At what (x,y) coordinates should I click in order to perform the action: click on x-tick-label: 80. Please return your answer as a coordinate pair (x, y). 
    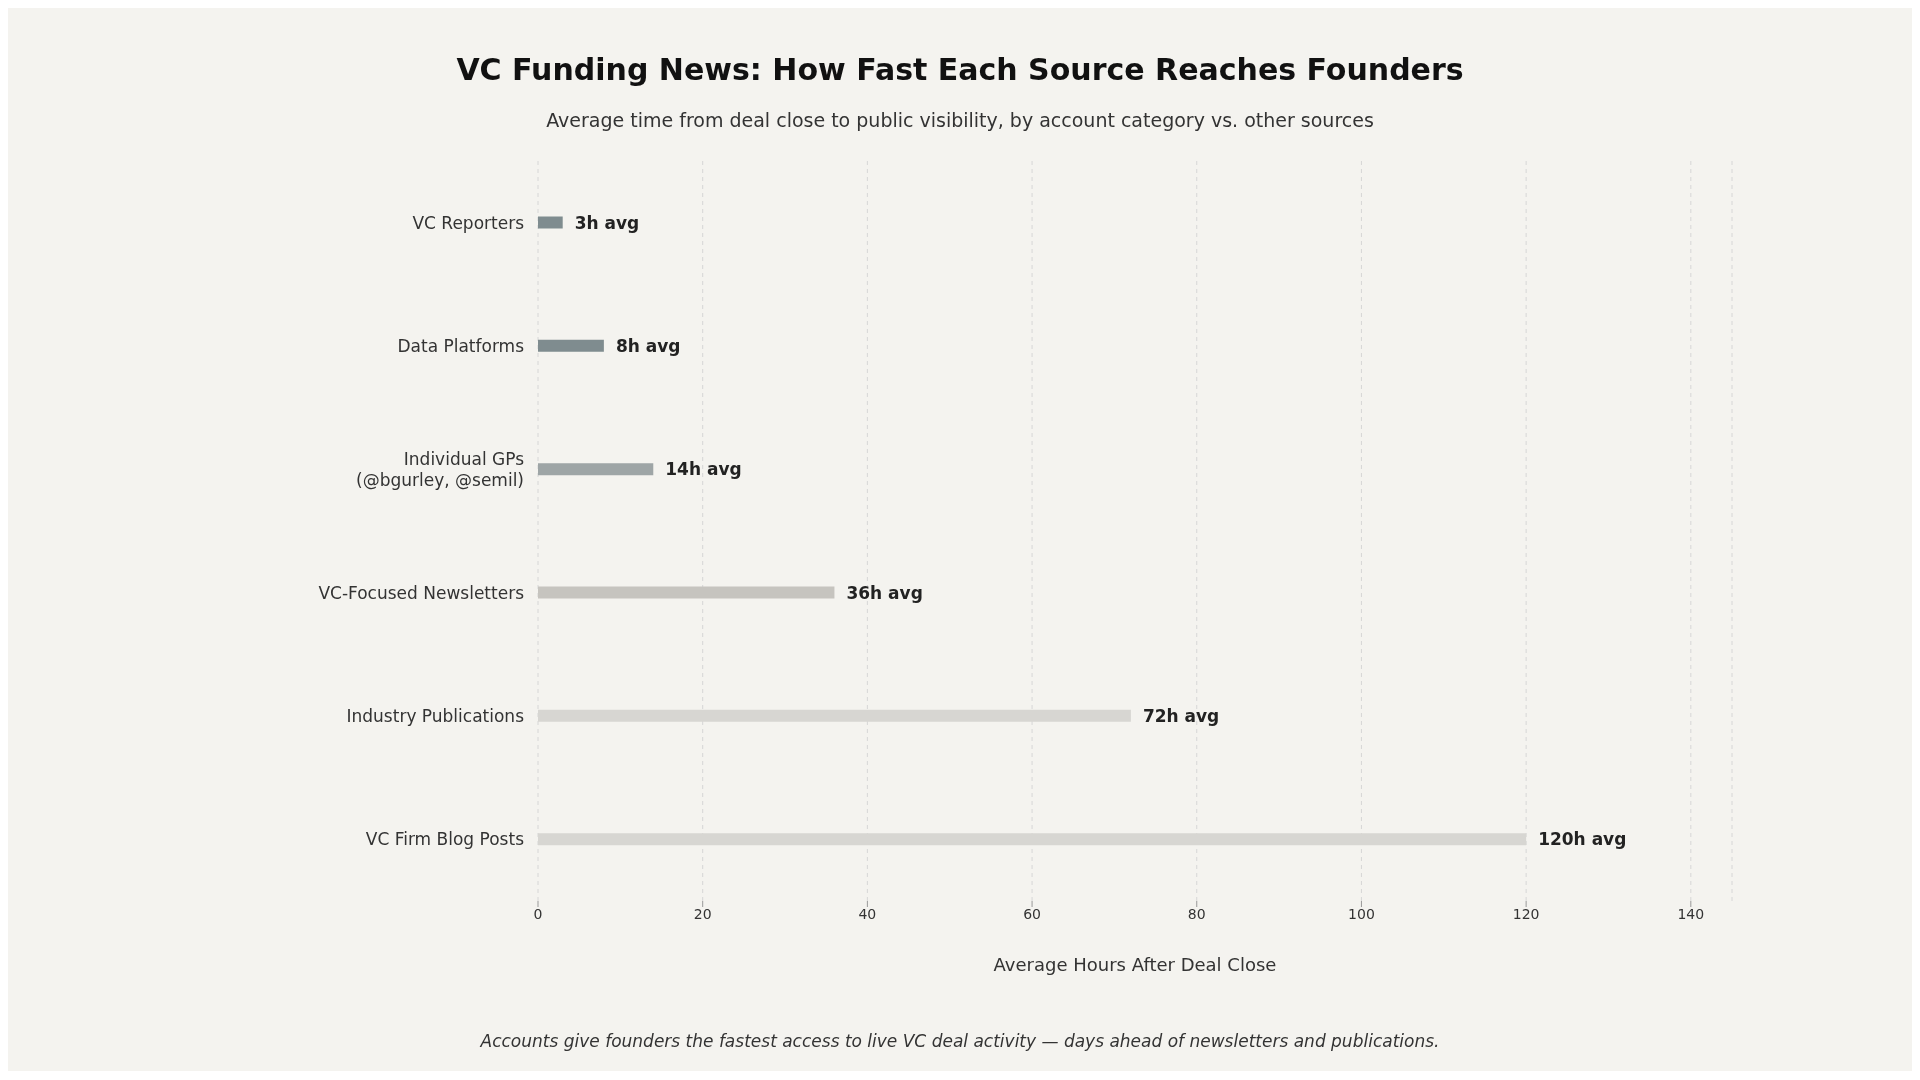
    Looking at the image, I should click on (1196, 913).